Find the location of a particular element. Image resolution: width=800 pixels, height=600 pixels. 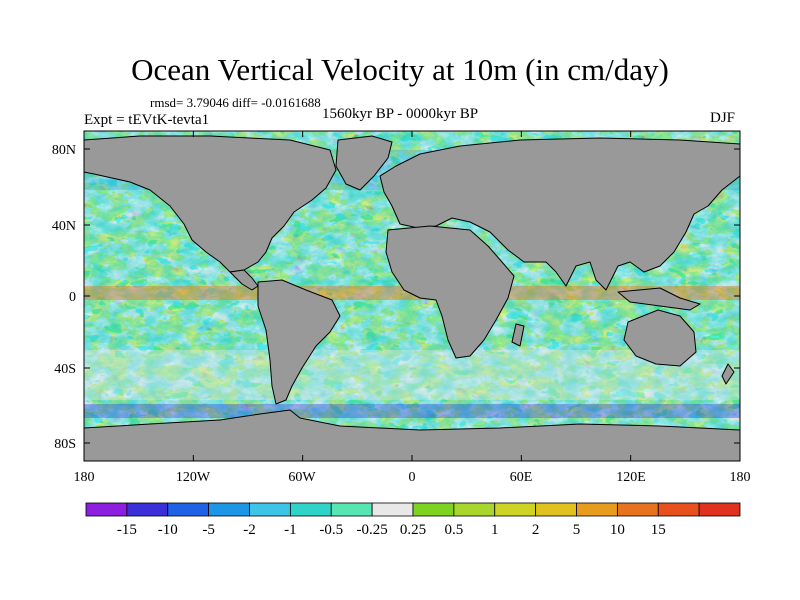

stats-label: rmsd= 3.79046 diff= -0.0161688 is located at coordinates (235, 102).